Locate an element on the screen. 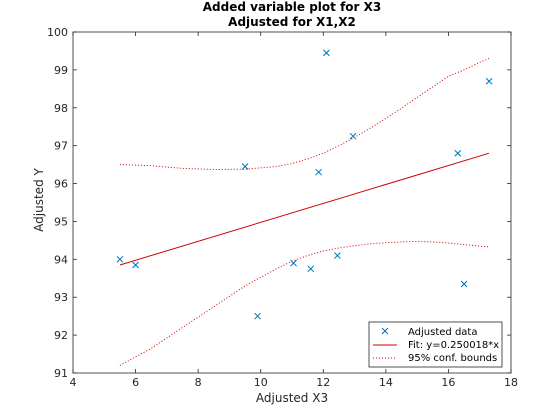  x-tick-label: 16 is located at coordinates (448, 382).